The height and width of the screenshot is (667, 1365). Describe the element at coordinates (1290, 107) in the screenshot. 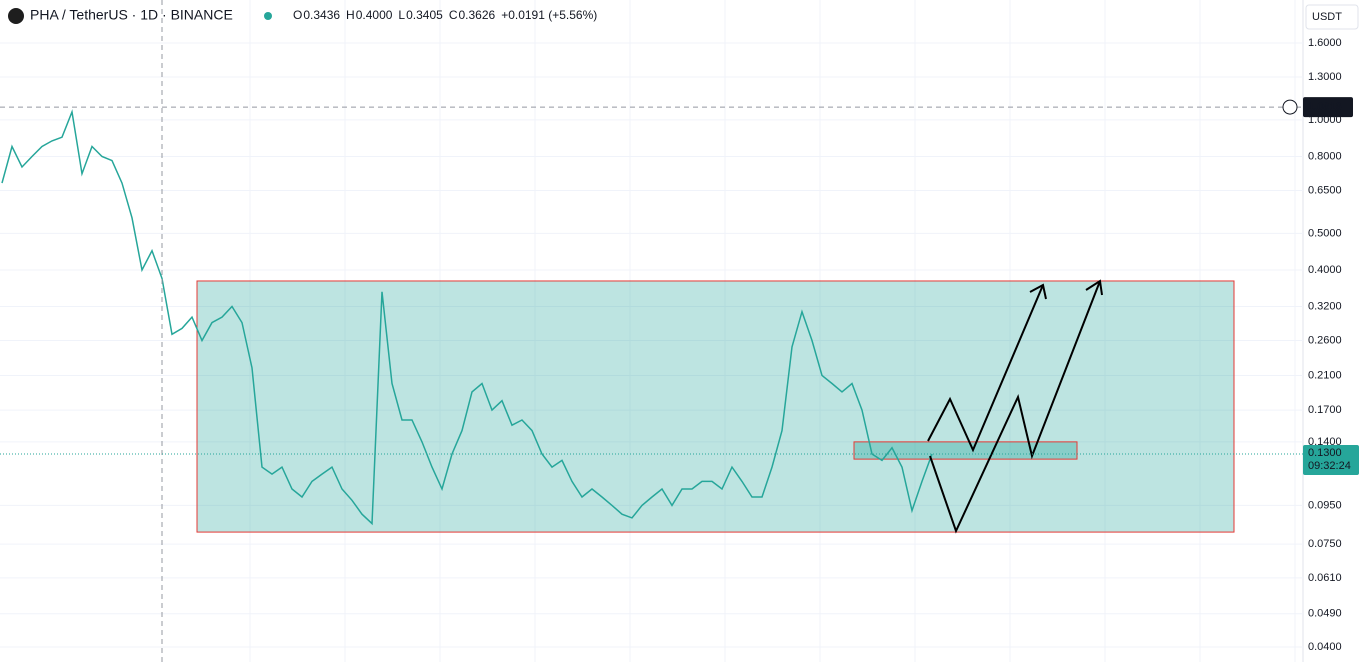

I see `crosshair-add-button` at that location.